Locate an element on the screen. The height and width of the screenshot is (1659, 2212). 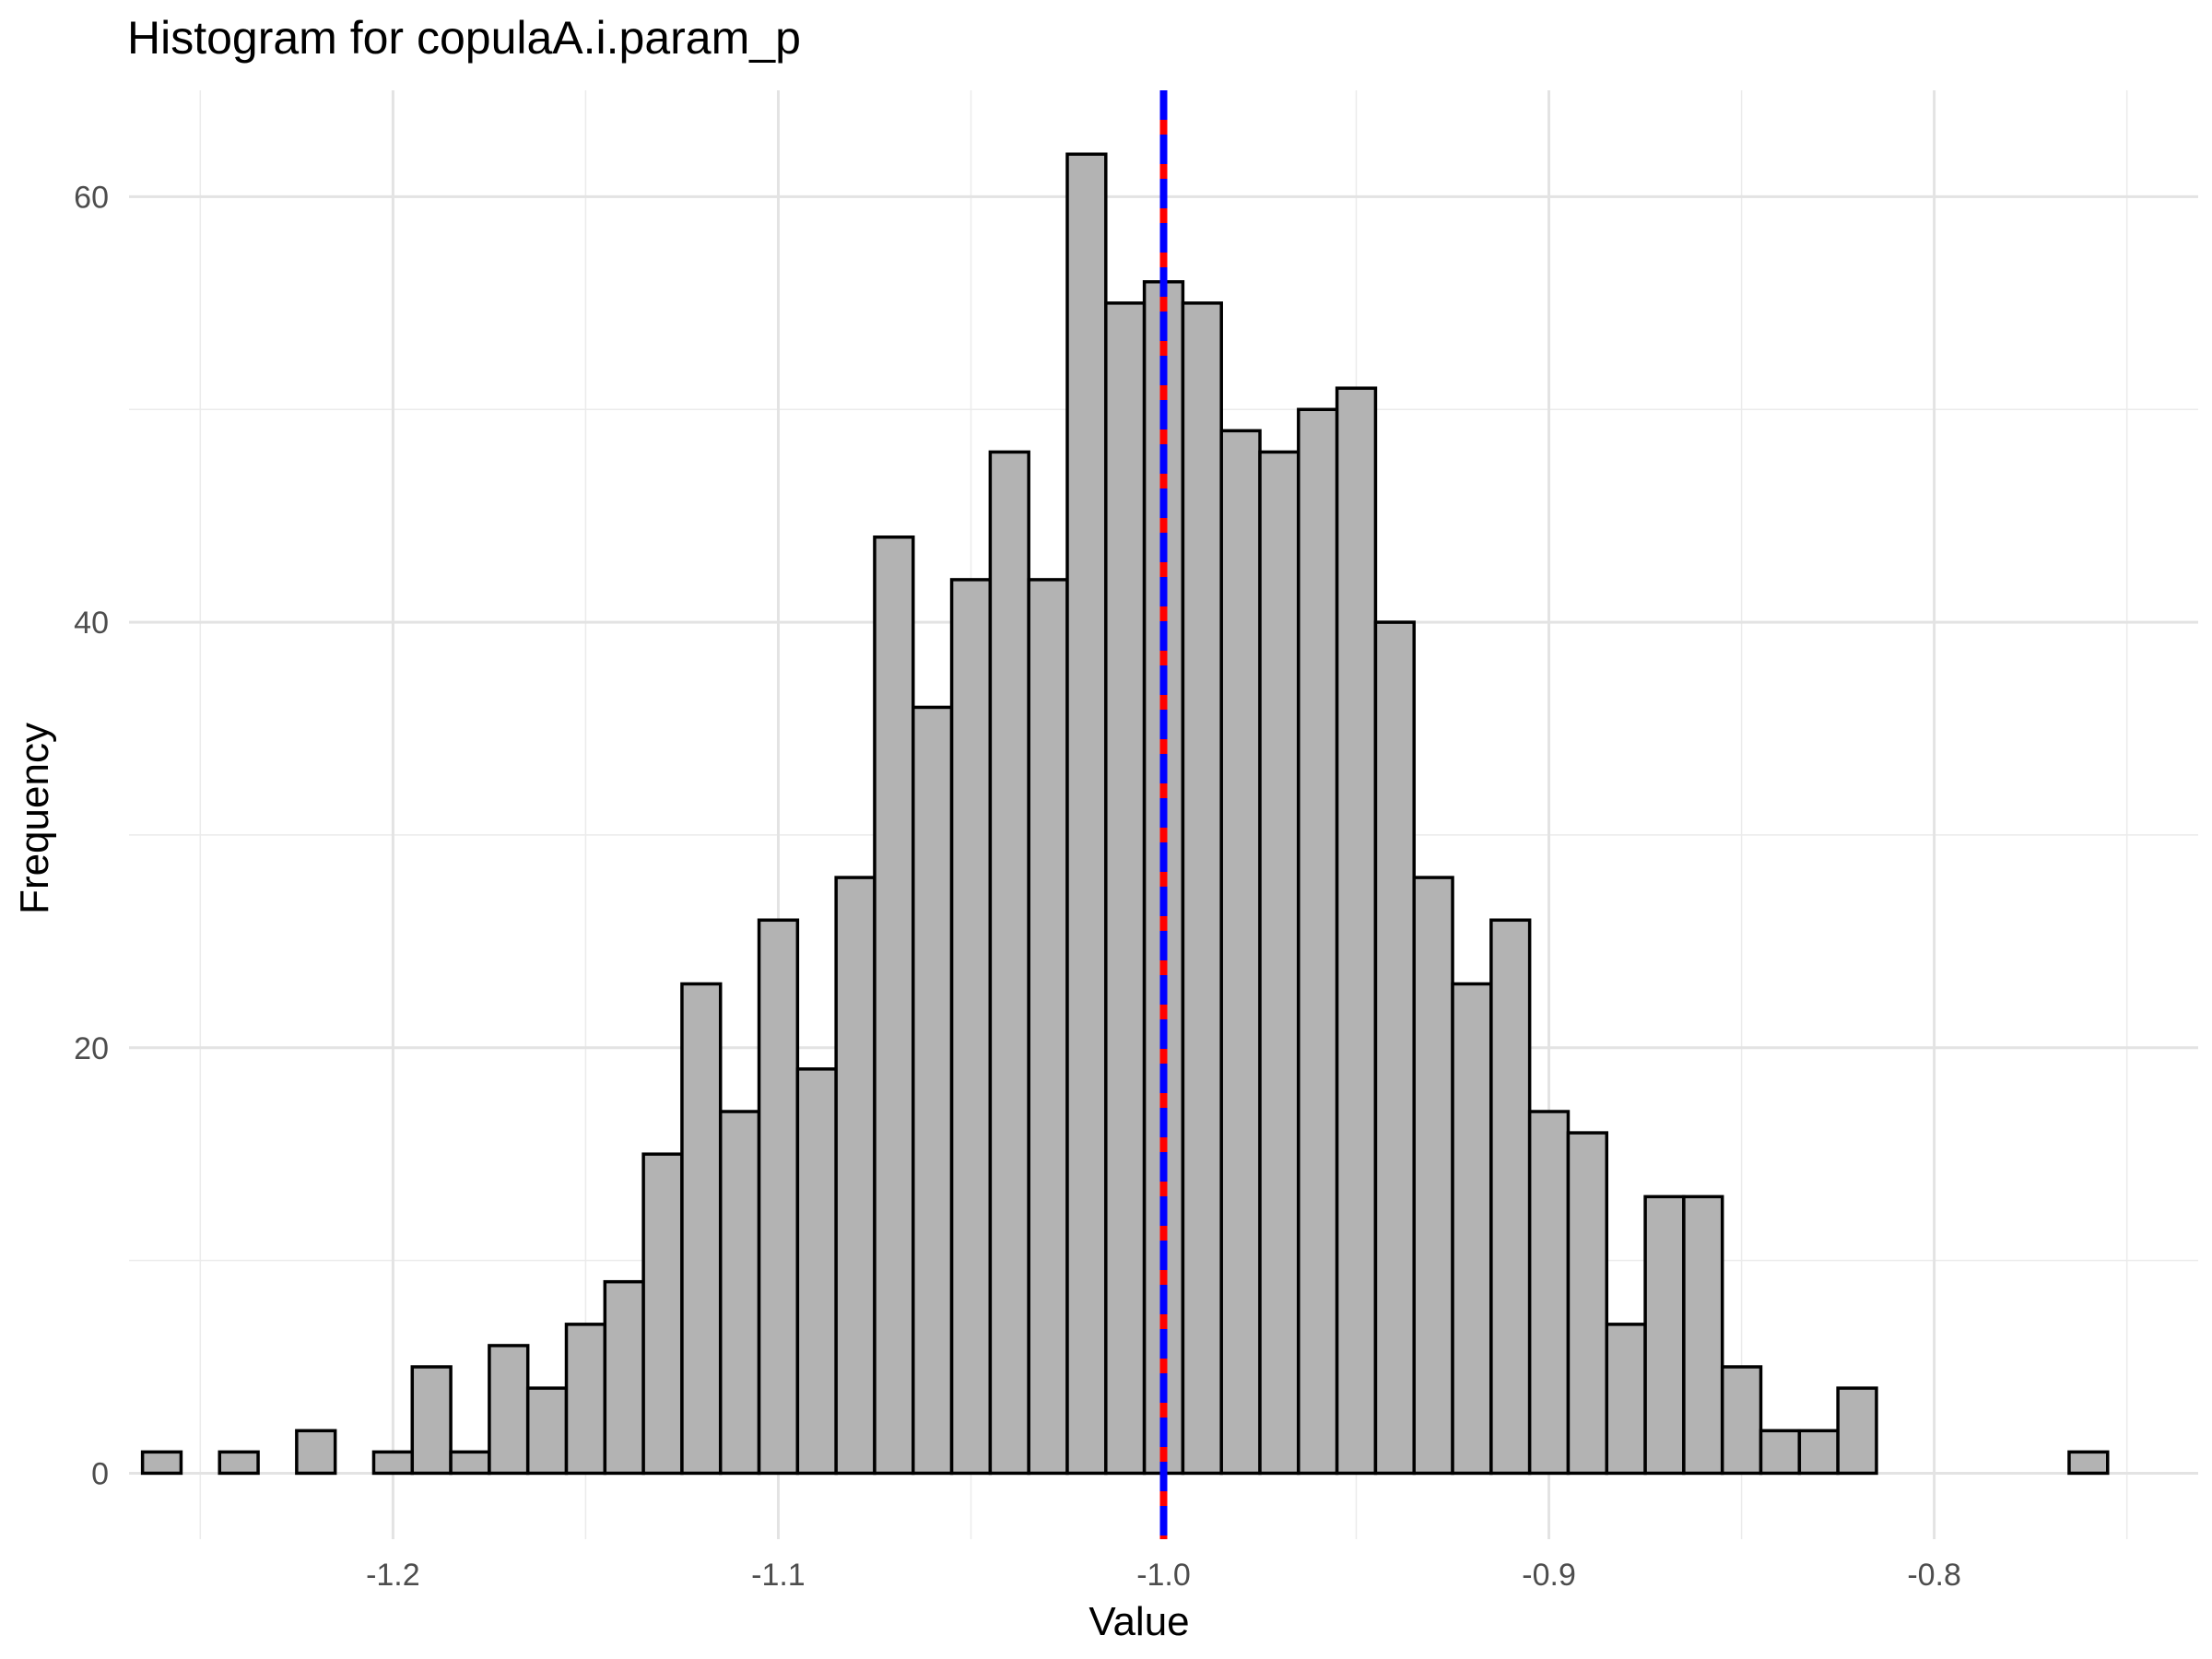
x-tick-label: -1.0 is located at coordinates (1163, 1575).